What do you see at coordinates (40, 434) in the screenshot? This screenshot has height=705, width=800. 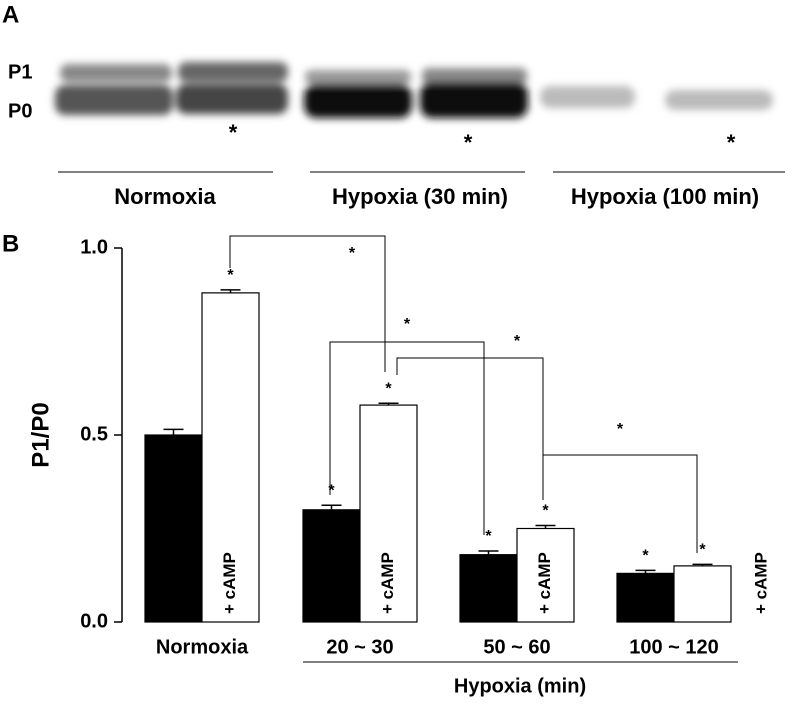 I see `y-axis-label: P1/P0` at bounding box center [40, 434].